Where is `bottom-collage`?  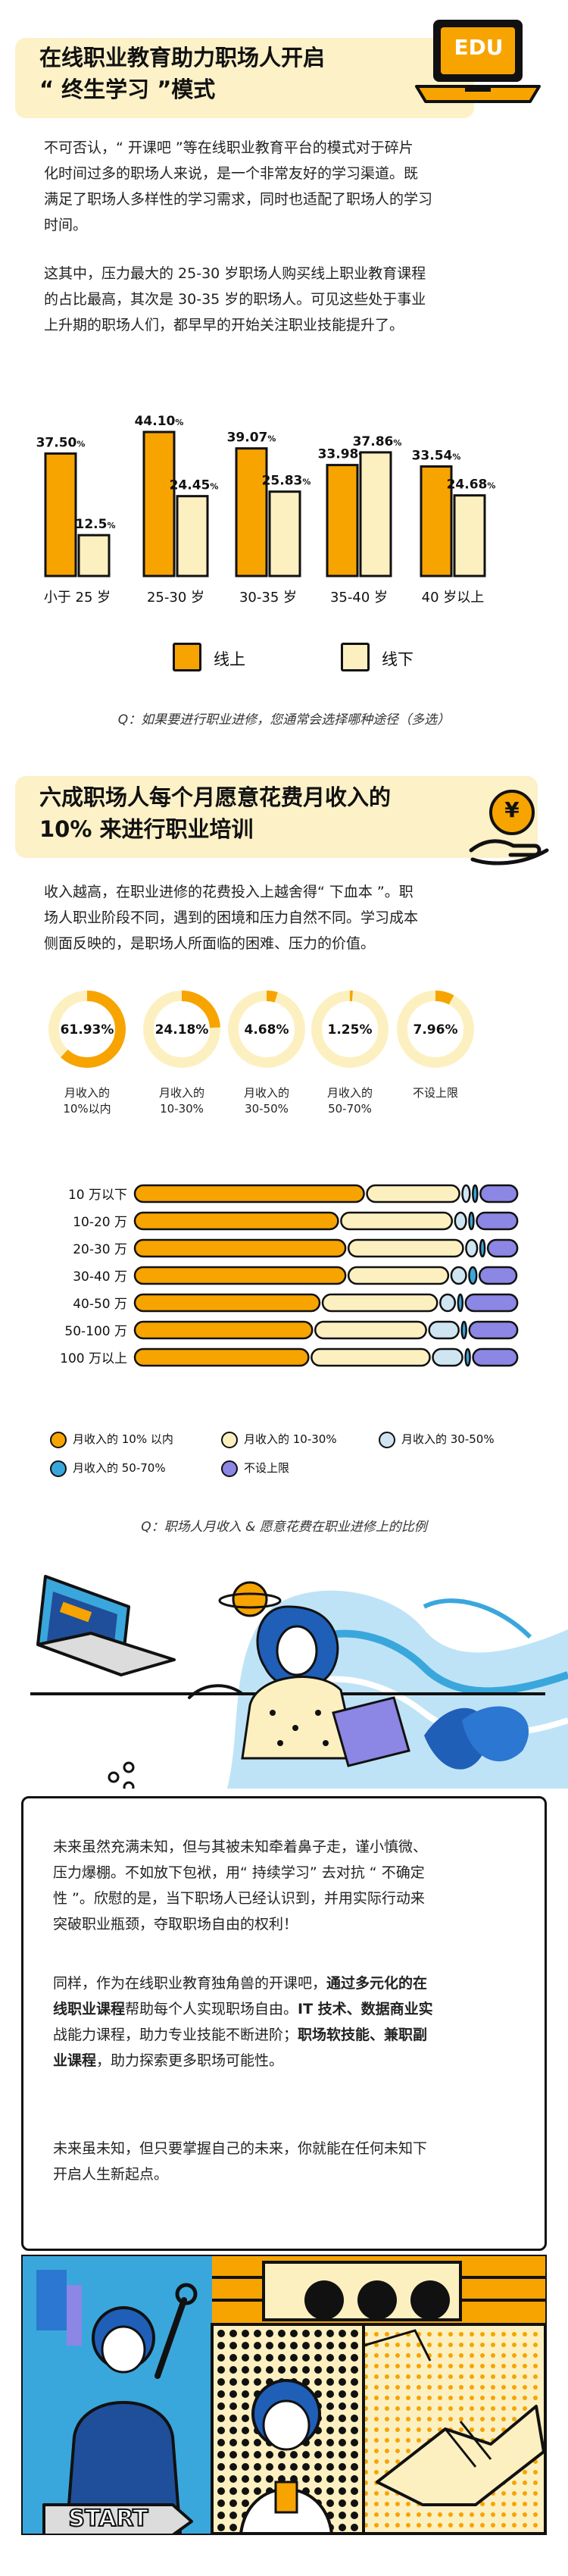
bottom-collage is located at coordinates (284, 2395).